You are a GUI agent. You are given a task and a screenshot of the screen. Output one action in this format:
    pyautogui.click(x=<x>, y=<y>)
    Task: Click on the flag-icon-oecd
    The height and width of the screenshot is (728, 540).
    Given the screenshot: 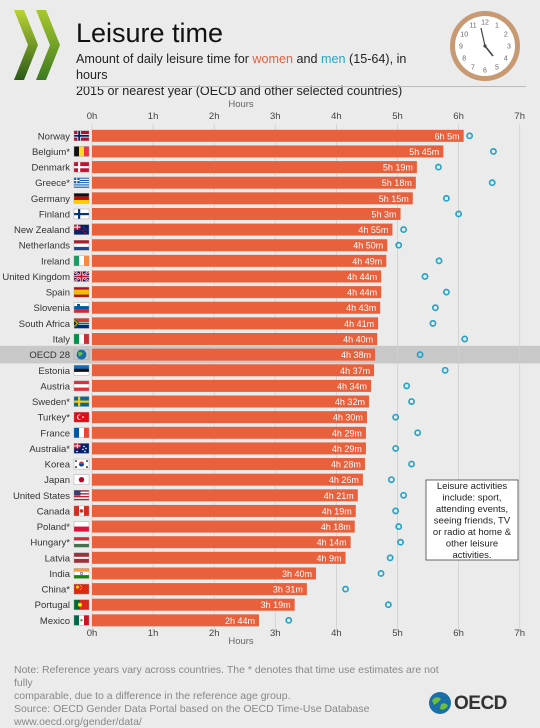 What is the action you would take?
    pyautogui.click(x=81, y=354)
    